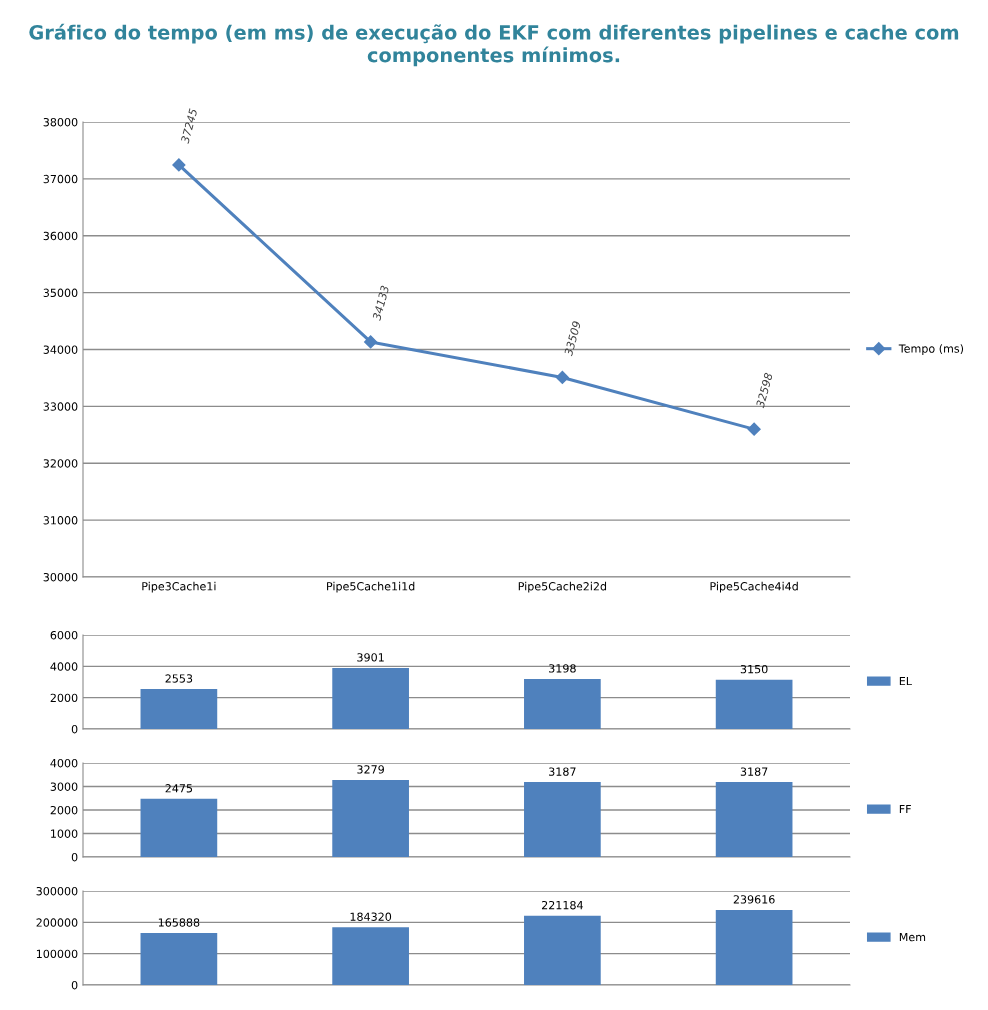  I want to click on data-label: 34133, so click(381, 303).